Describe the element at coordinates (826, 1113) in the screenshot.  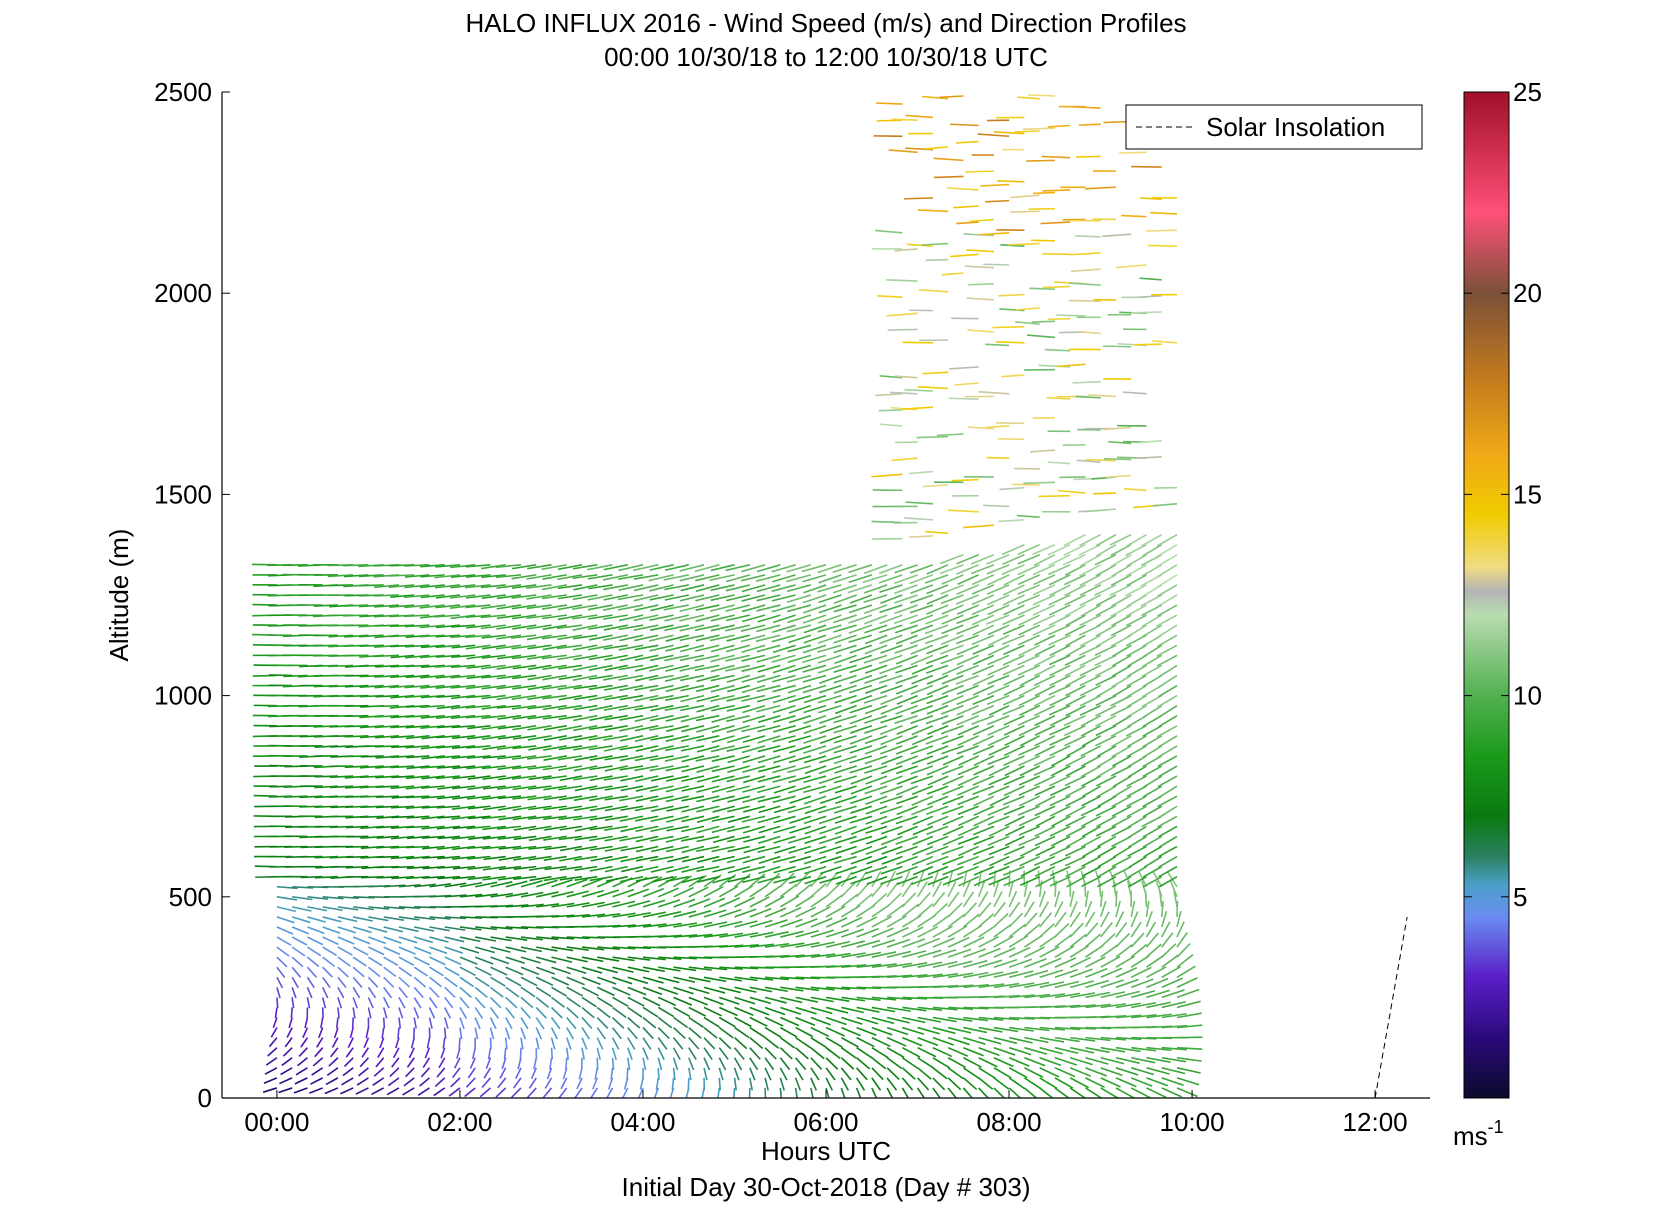
I see `x-ticks: 00:00 02:00 04:00 06:00 08:00 10:00 12:00` at that location.